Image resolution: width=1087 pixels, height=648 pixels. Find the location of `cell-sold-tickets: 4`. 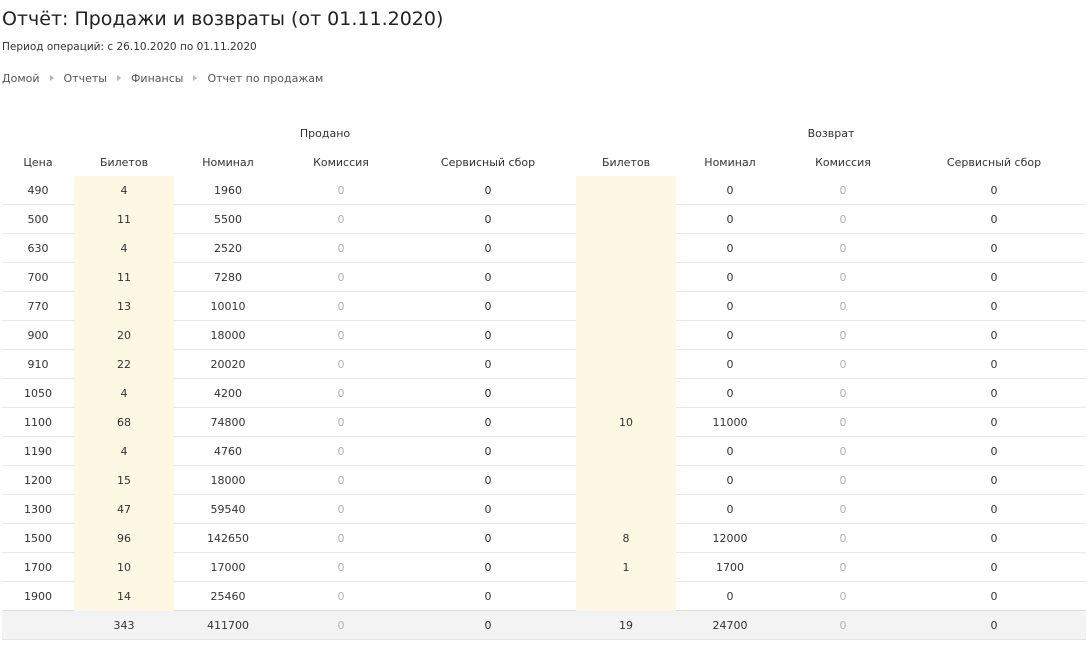

cell-sold-tickets: 4 is located at coordinates (124, 190).